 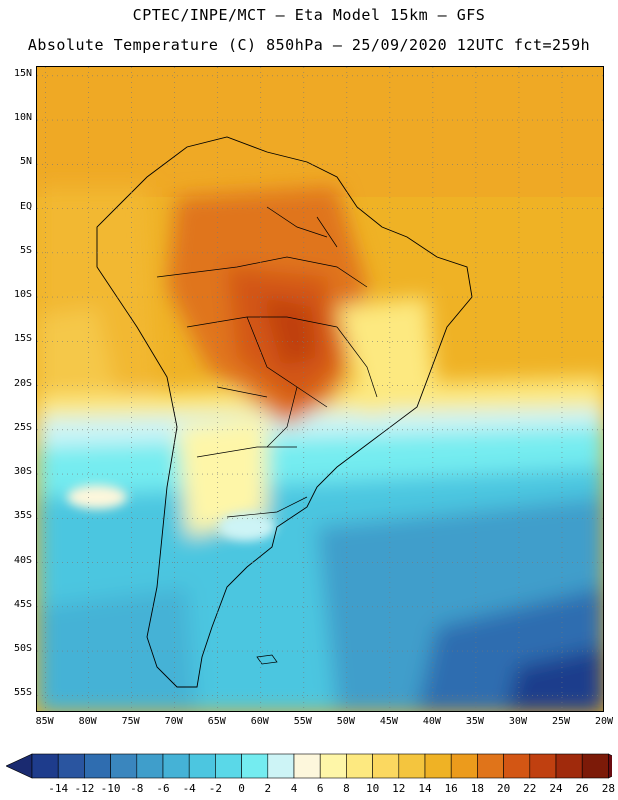 What do you see at coordinates (560, 721) in the screenshot?
I see `lon-label: 25W` at bounding box center [560, 721].